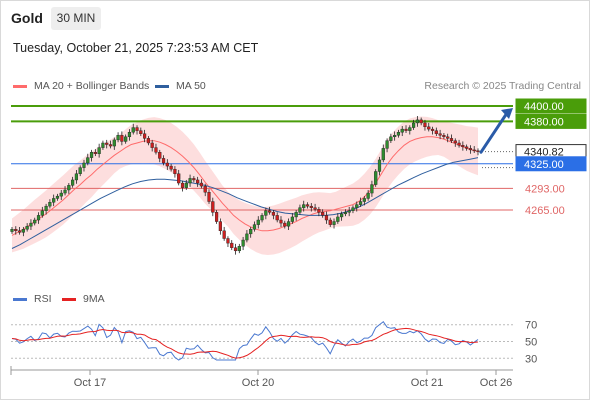 The image size is (590, 400). What do you see at coordinates (90, 383) in the screenshot?
I see `x-axis-label: Oct 17` at bounding box center [90, 383].